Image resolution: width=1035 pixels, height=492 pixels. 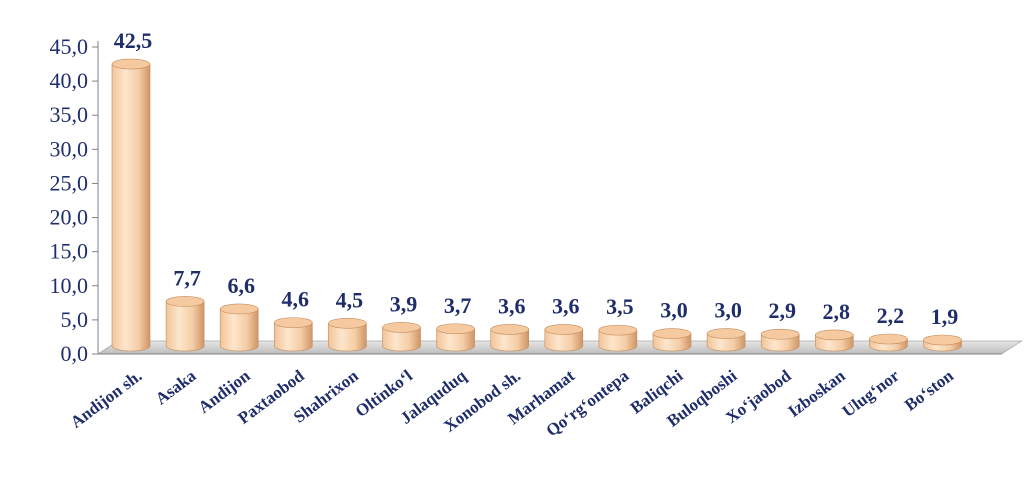 I want to click on y-tick-label: 35,0, so click(x=69, y=114).